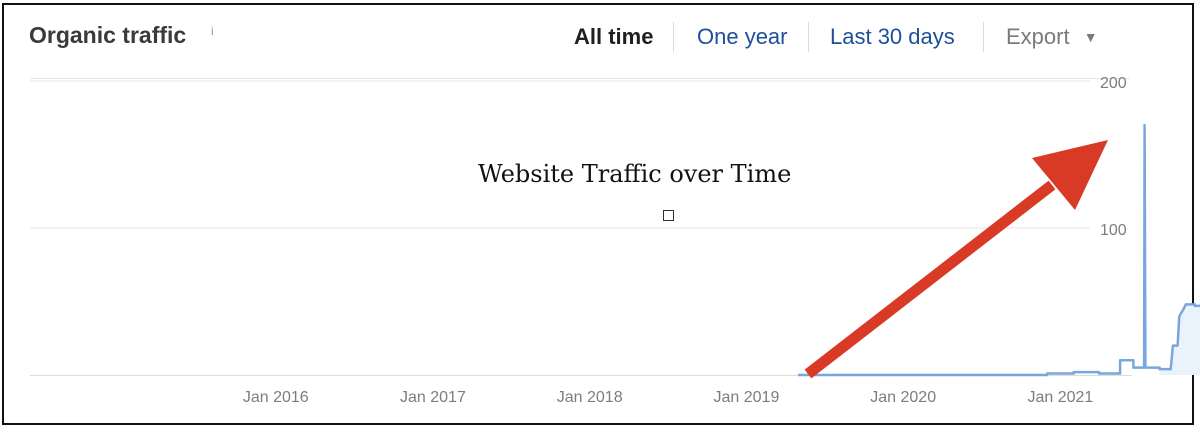 This screenshot has height=433, width=1200. I want to click on info-icon: i, so click(212, 31).